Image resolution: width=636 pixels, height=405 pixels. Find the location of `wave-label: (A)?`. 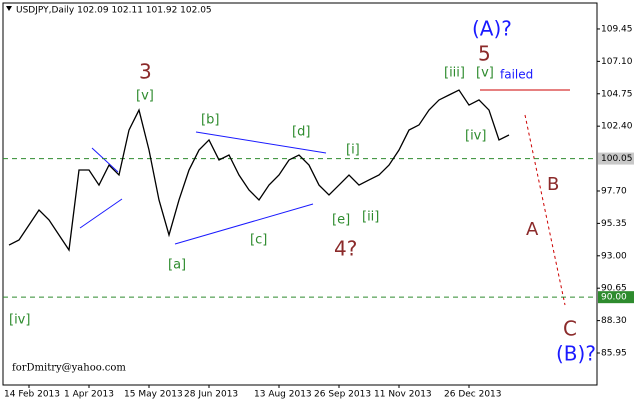

wave-label: (A)? is located at coordinates (492, 29).